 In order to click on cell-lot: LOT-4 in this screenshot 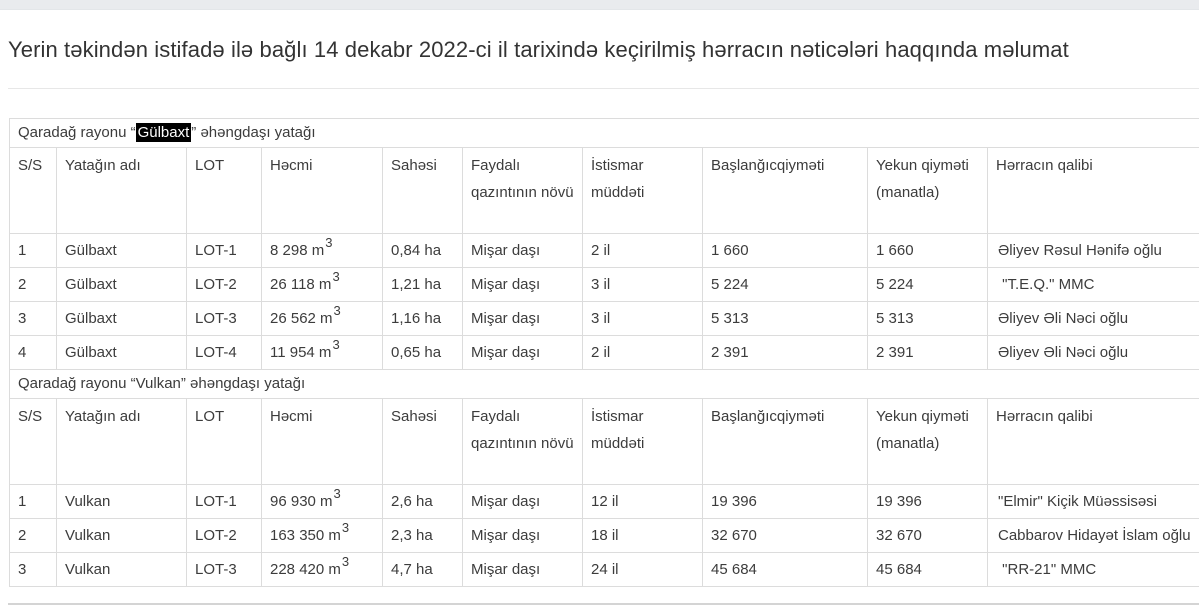, I will do `click(224, 352)`.